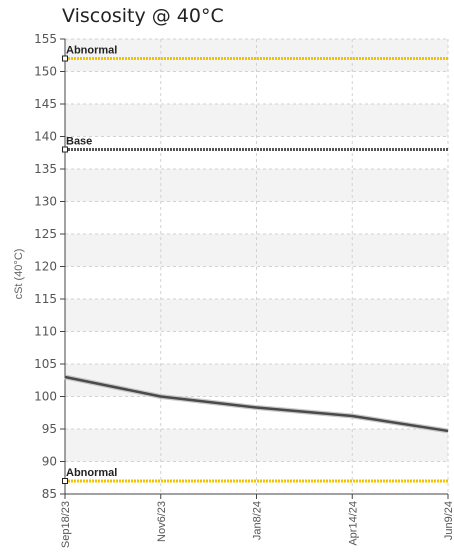  I want to click on x-tick-labels: Sep18/23 Nov6/23 Jan8/24 Apr14/24 Jun9/24, so click(257, 524).